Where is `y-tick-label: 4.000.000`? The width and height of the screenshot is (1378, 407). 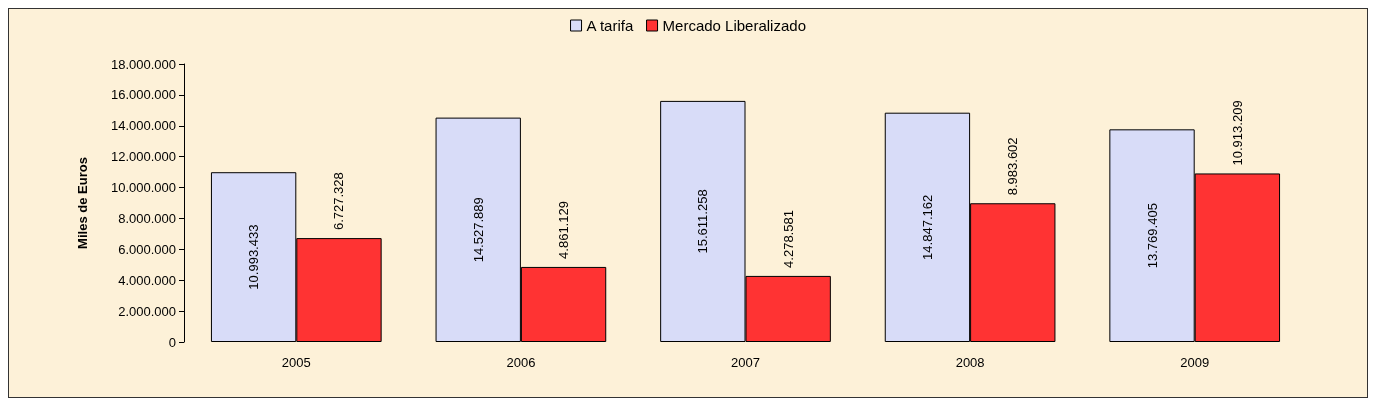
y-tick-label: 4.000.000 is located at coordinates (147, 280).